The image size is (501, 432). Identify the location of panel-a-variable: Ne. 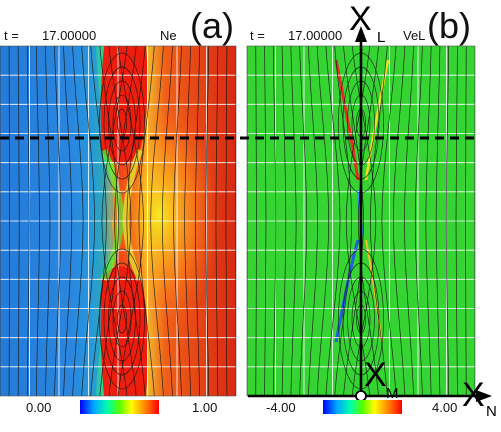
(168, 35).